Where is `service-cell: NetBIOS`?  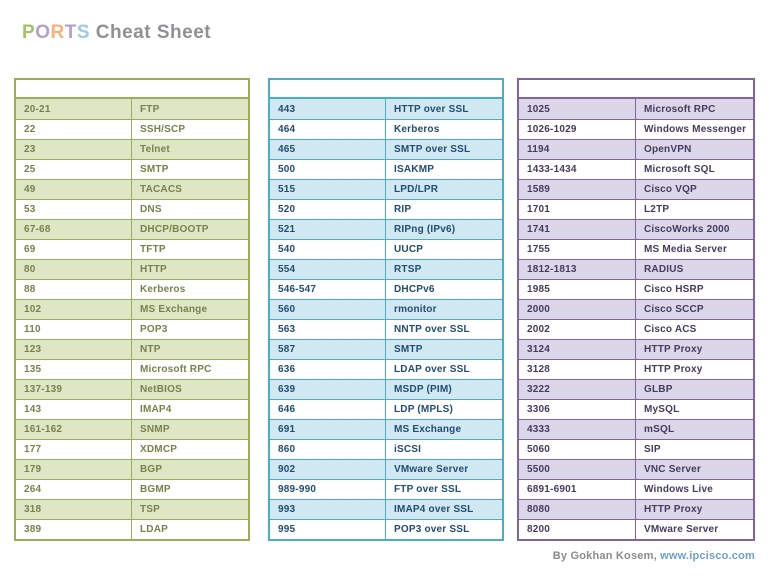
service-cell: NetBIOS is located at coordinates (161, 389).